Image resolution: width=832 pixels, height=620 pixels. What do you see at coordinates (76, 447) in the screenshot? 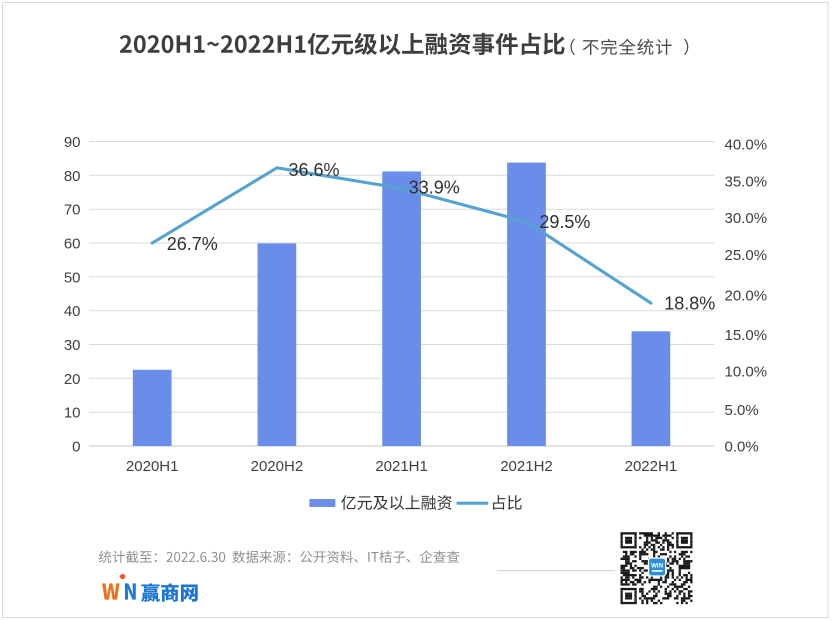
I see `svg-text: 0` at bounding box center [76, 447].